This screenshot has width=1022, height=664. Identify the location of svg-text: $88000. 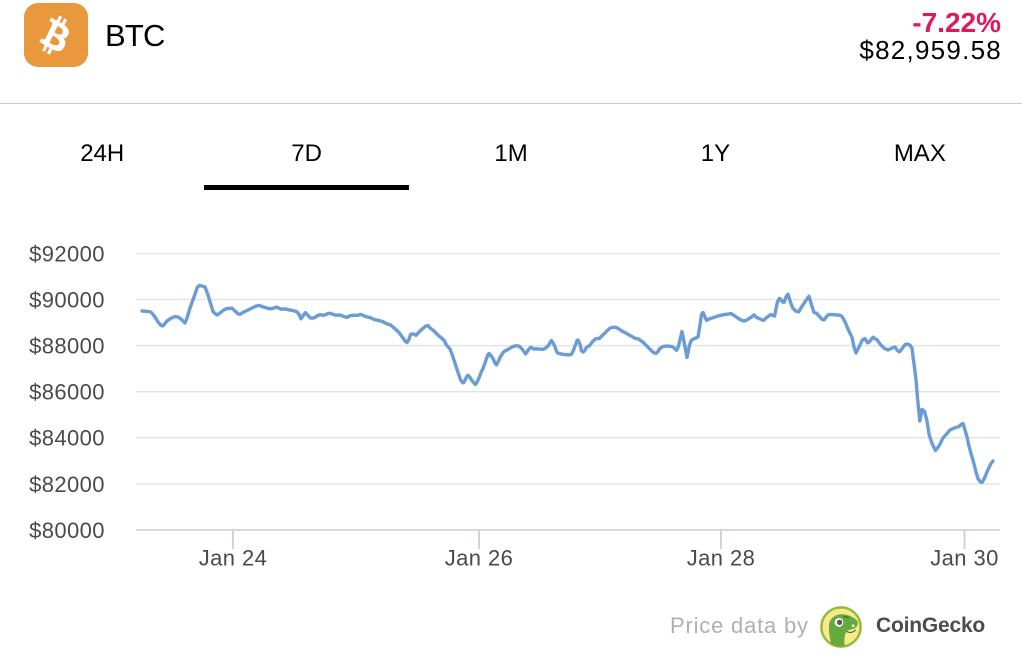
(67, 346).